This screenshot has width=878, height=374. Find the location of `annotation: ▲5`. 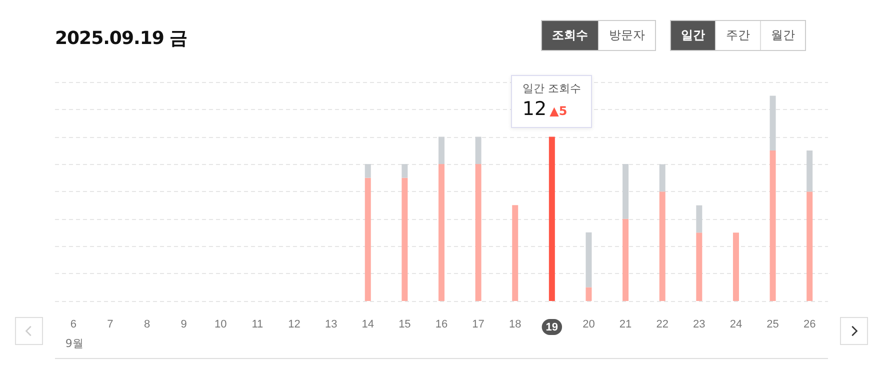

annotation: ▲5 is located at coordinates (559, 111).